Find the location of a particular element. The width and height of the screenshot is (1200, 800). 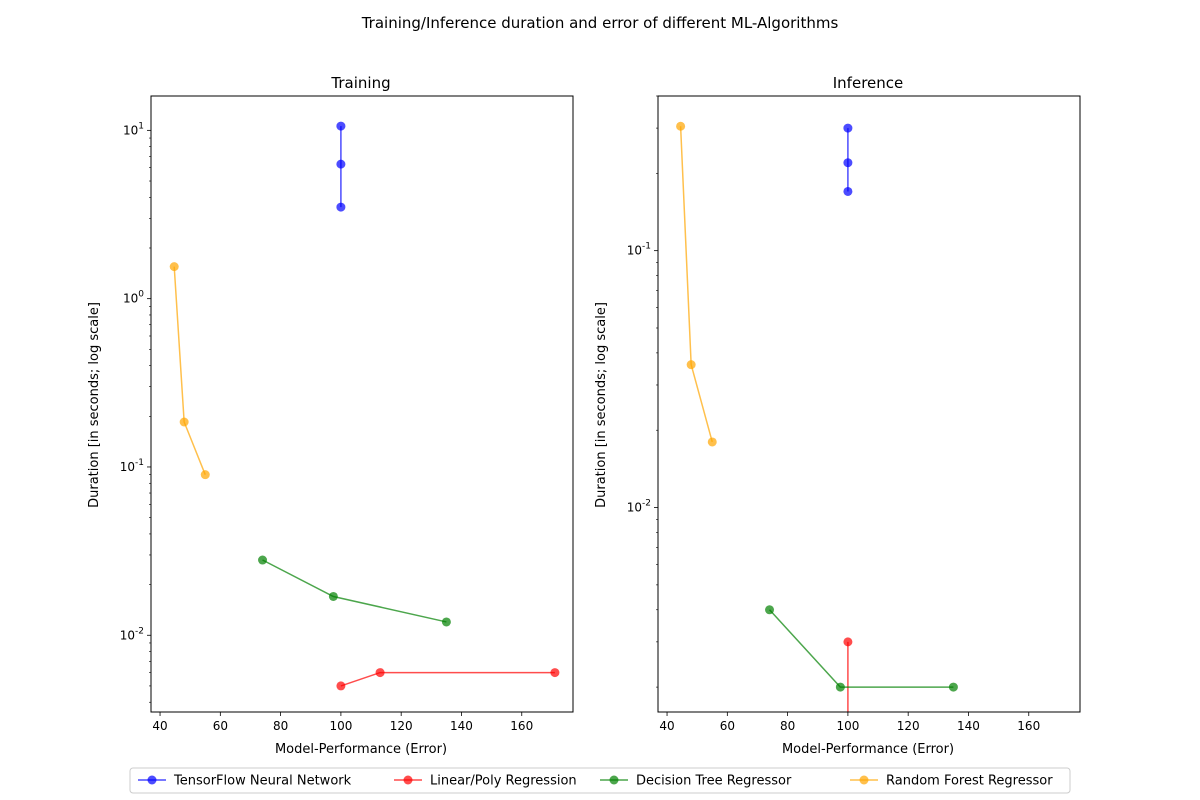

inference-x-tick-label: 120 is located at coordinates (908, 726).